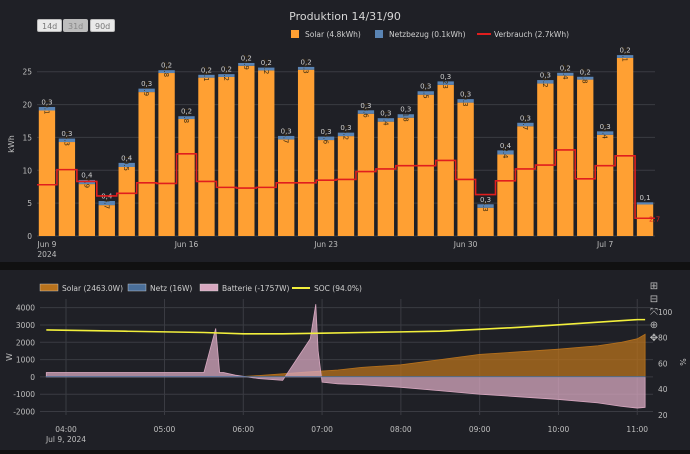 The height and width of the screenshot is (454, 690). I want to click on solar-value-label: 23, so click(445, 84).